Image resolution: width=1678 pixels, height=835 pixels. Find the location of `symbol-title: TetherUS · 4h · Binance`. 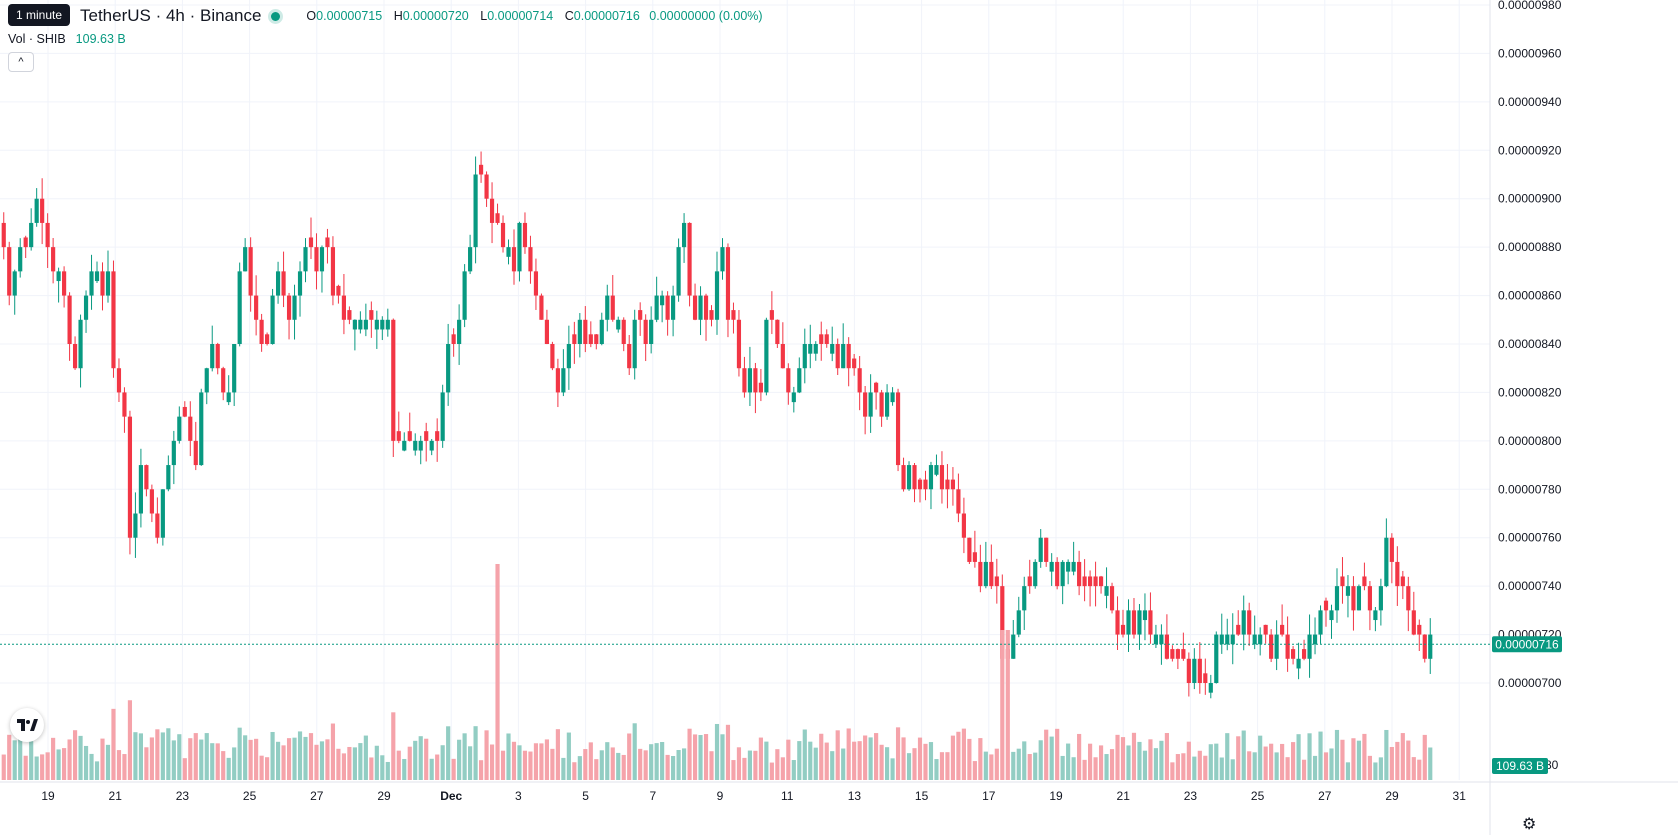

symbol-title: TetherUS · 4h · Binance is located at coordinates (171, 15).